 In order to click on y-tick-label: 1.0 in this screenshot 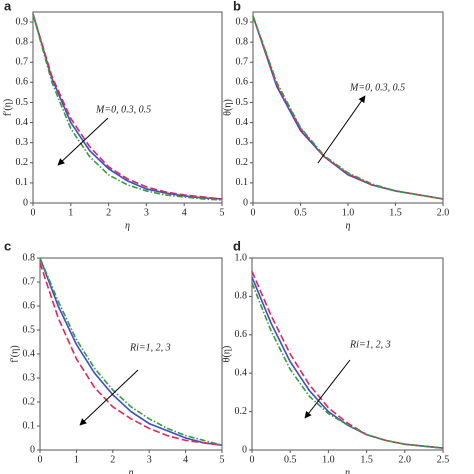, I will do `click(241, 257)`.